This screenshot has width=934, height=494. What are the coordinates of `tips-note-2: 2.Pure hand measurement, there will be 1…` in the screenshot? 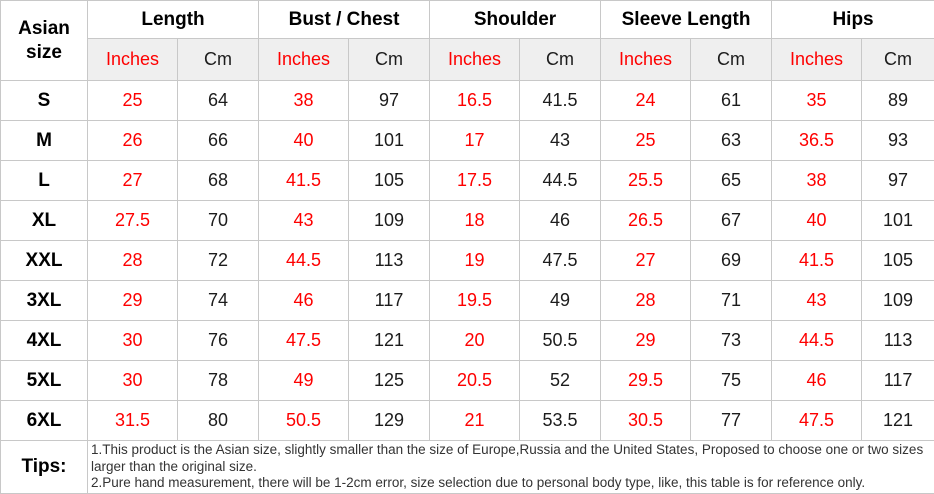 It's located at (511, 483).